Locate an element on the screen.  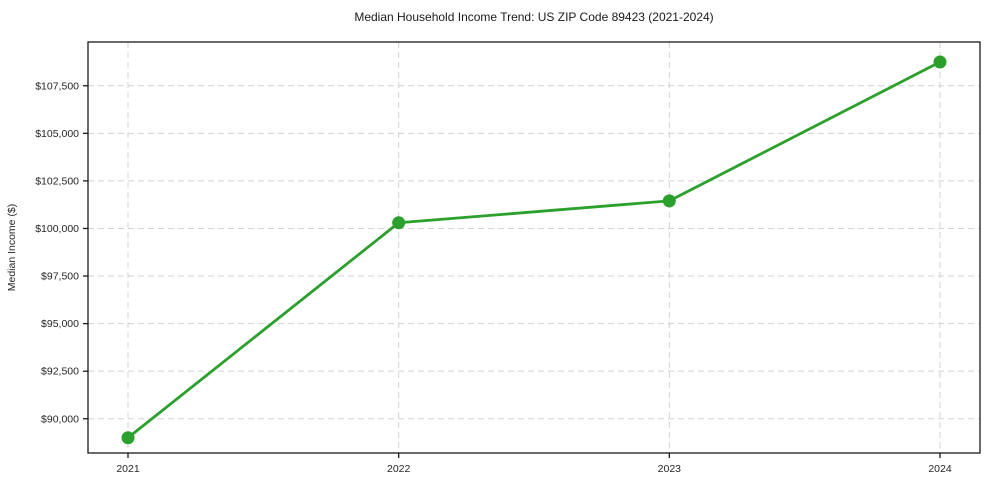
y-tick-label: $105,000 is located at coordinates (57, 134).